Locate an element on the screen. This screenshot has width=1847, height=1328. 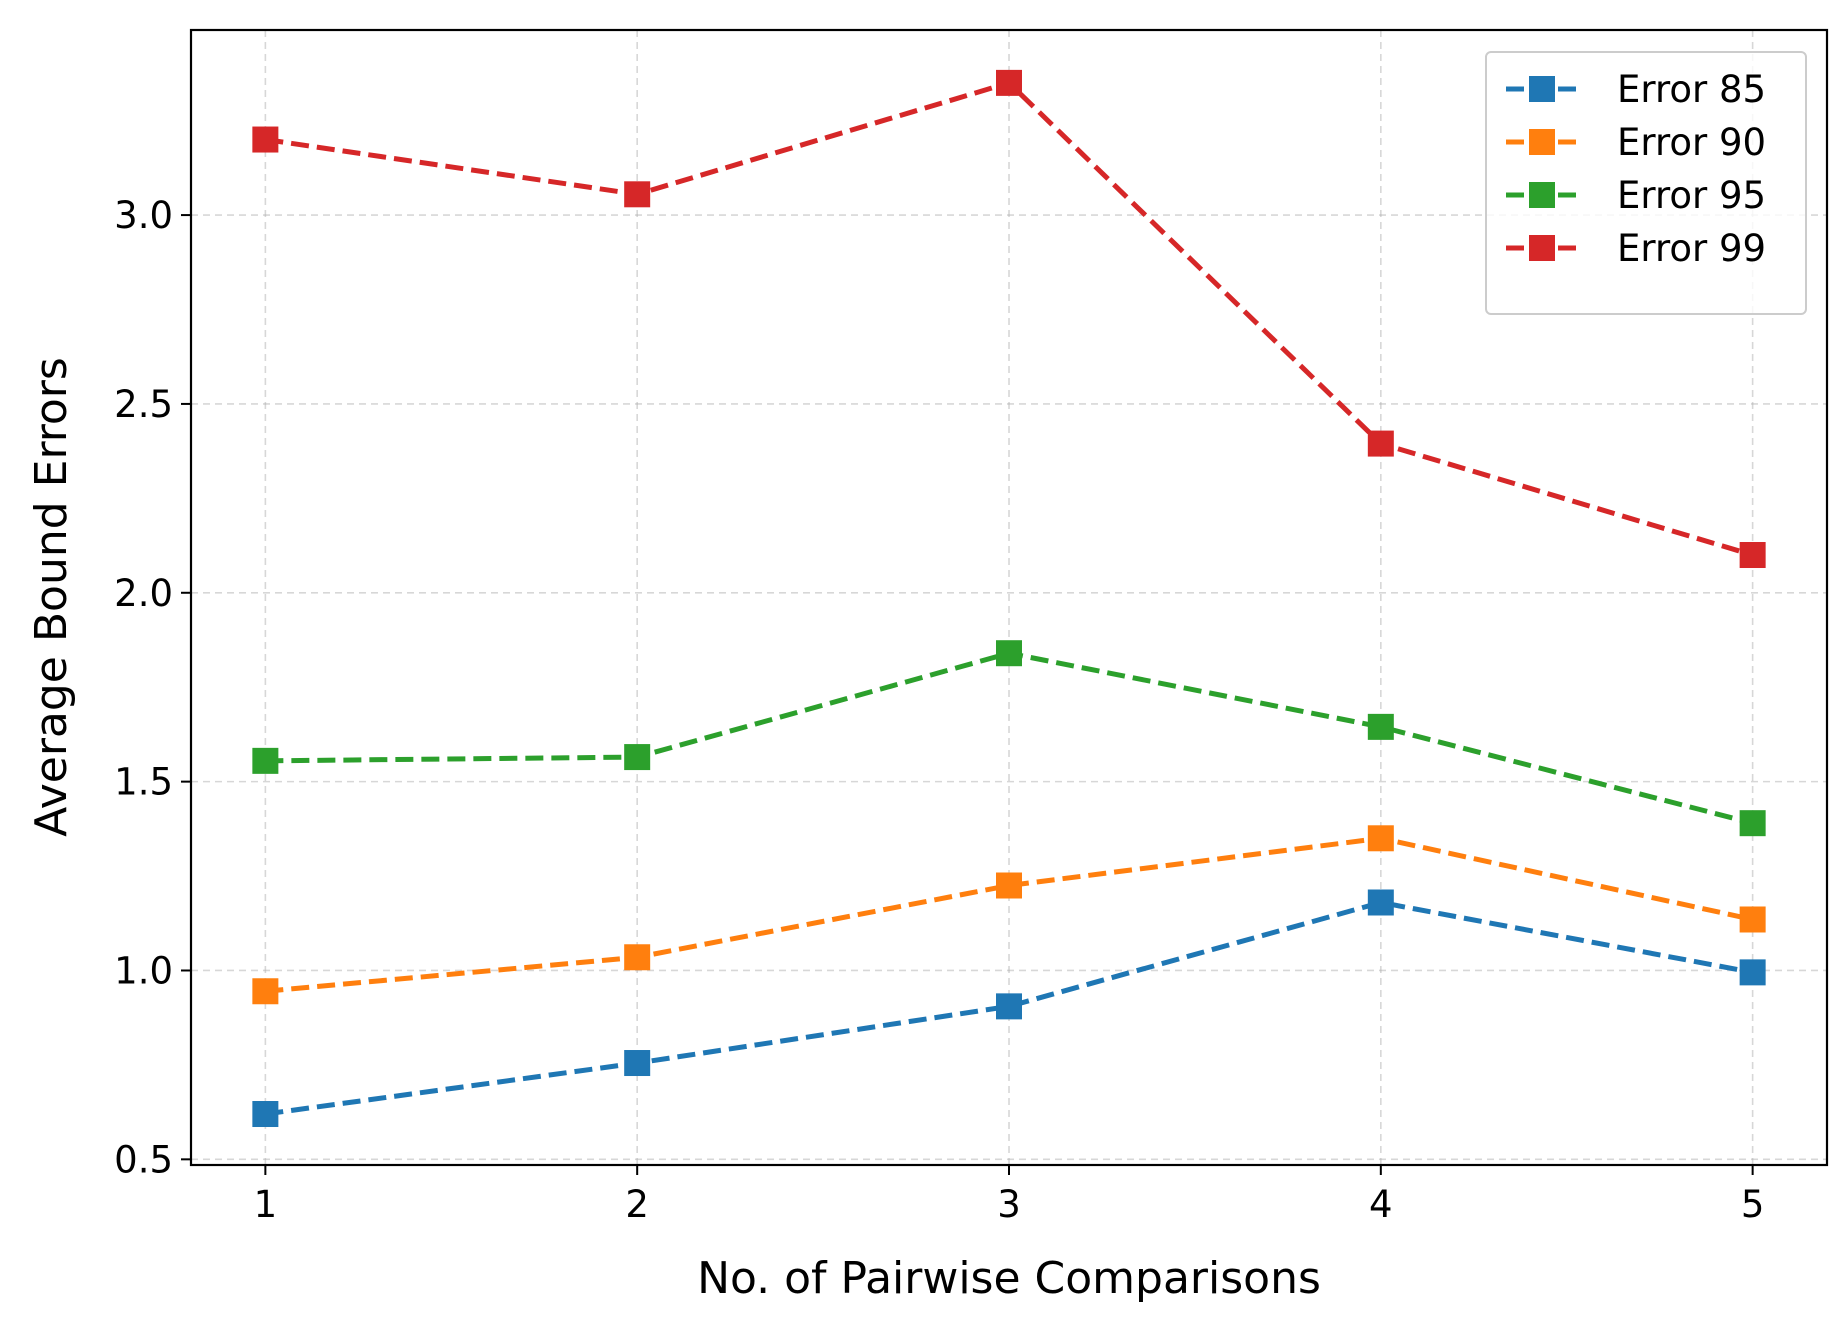
legend-entry: Error 85 is located at coordinates (1636, 89).